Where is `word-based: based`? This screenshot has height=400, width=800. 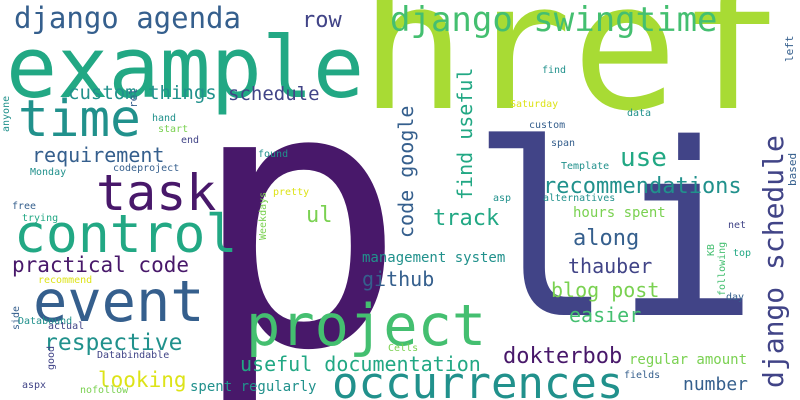
word-based: based is located at coordinates (792, 169).